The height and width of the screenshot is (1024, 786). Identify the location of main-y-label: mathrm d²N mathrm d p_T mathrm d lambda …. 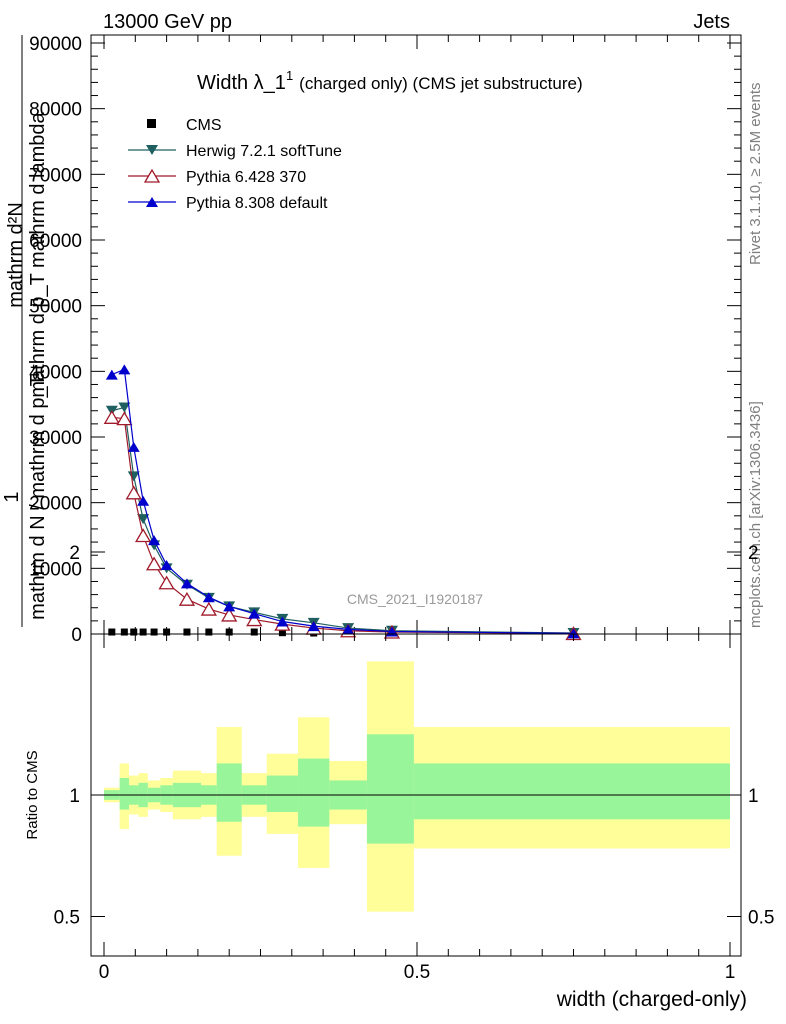
(25, 331).